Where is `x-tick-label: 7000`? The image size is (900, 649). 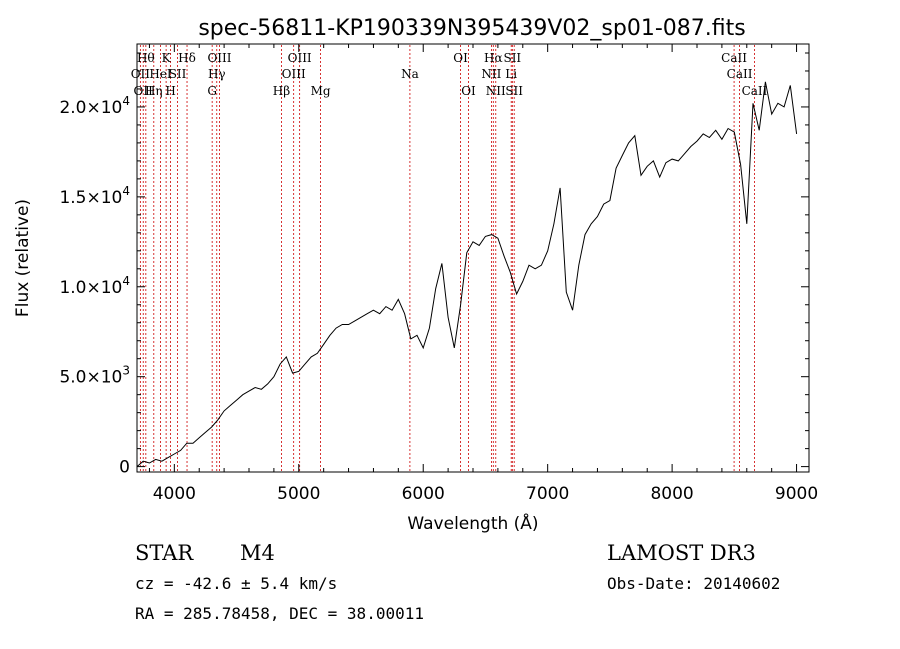 x-tick-label: 7000 is located at coordinates (547, 494).